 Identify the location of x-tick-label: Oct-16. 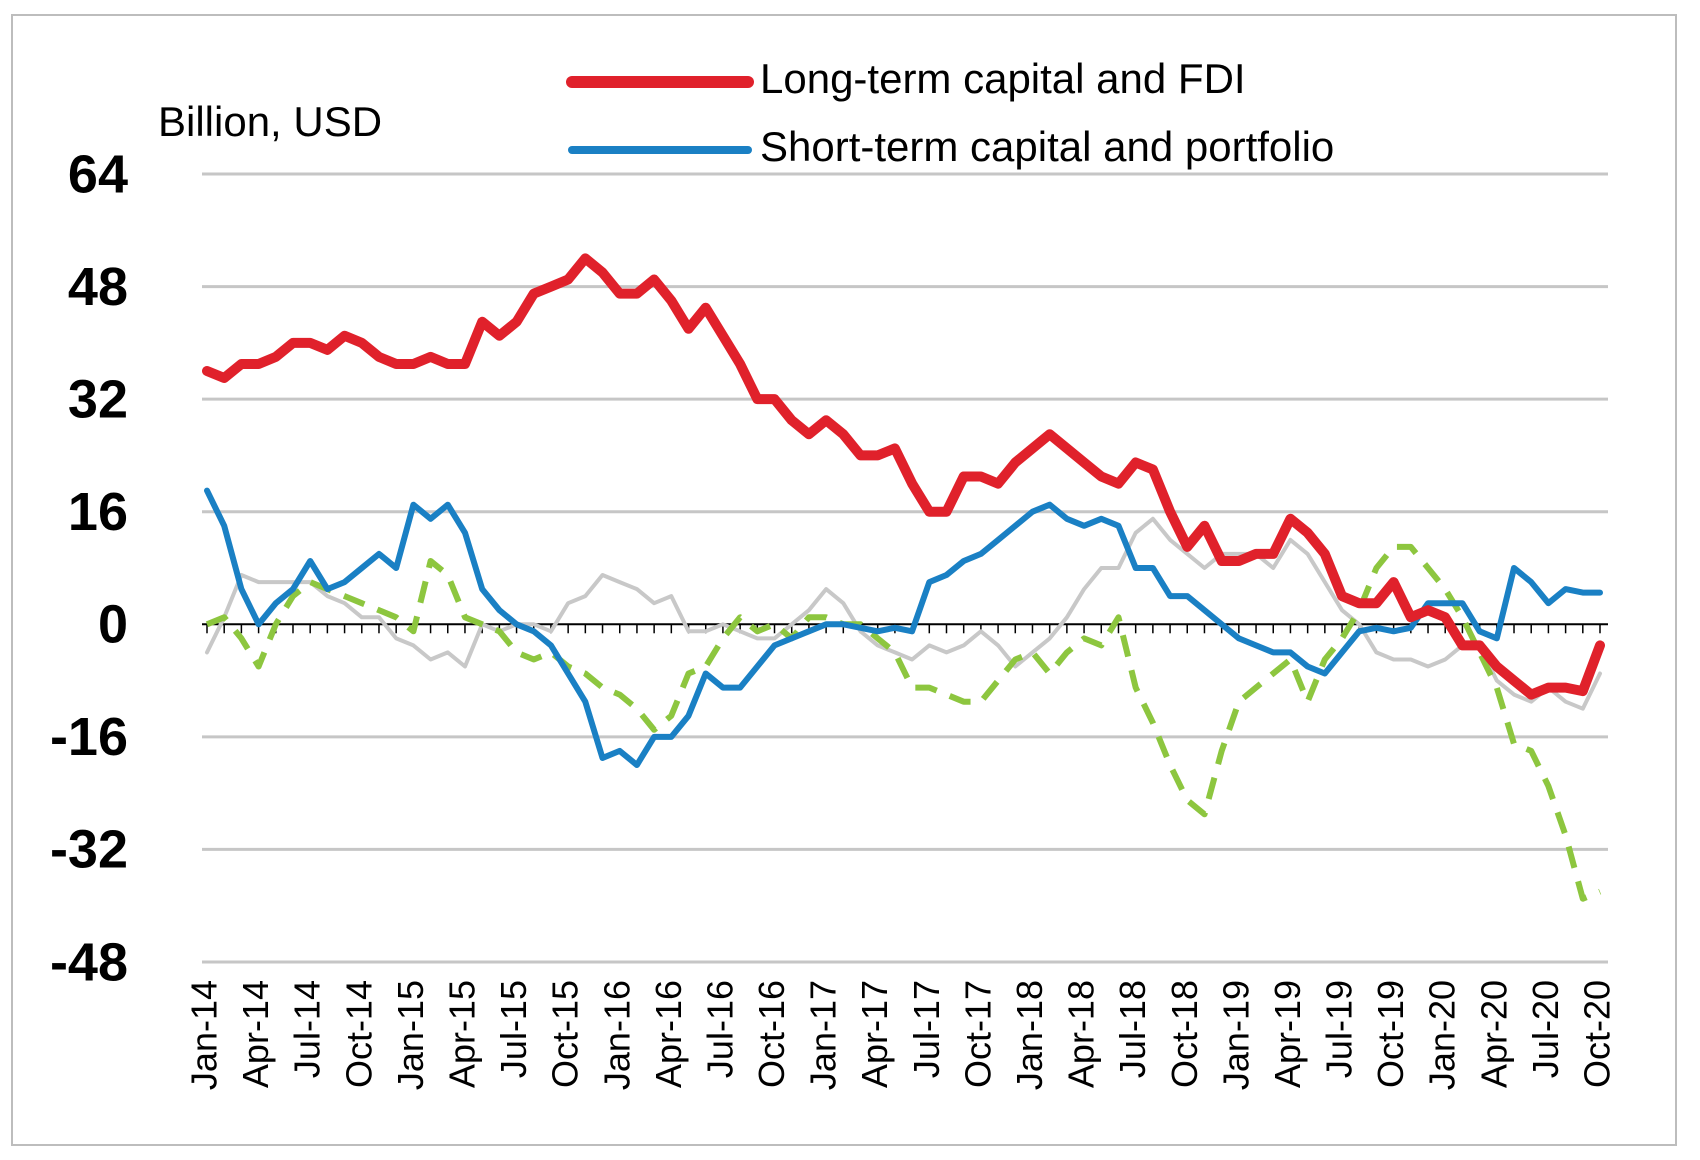
(771, 1034).